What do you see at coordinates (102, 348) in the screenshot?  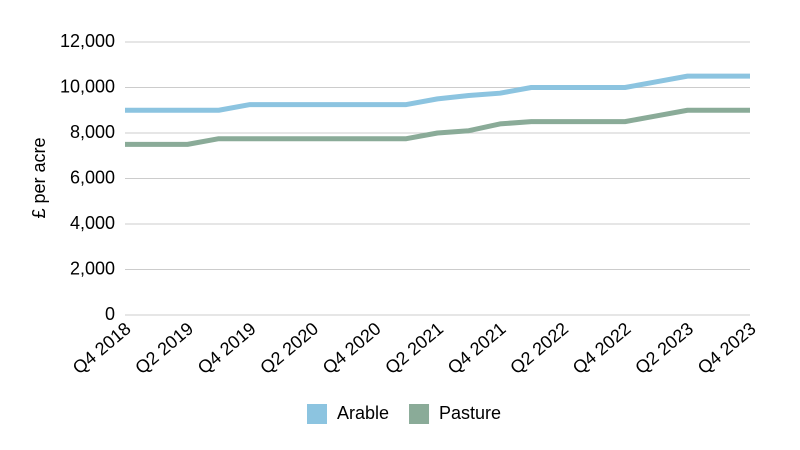 I see `x-tick-label: Q4 2018` at bounding box center [102, 348].